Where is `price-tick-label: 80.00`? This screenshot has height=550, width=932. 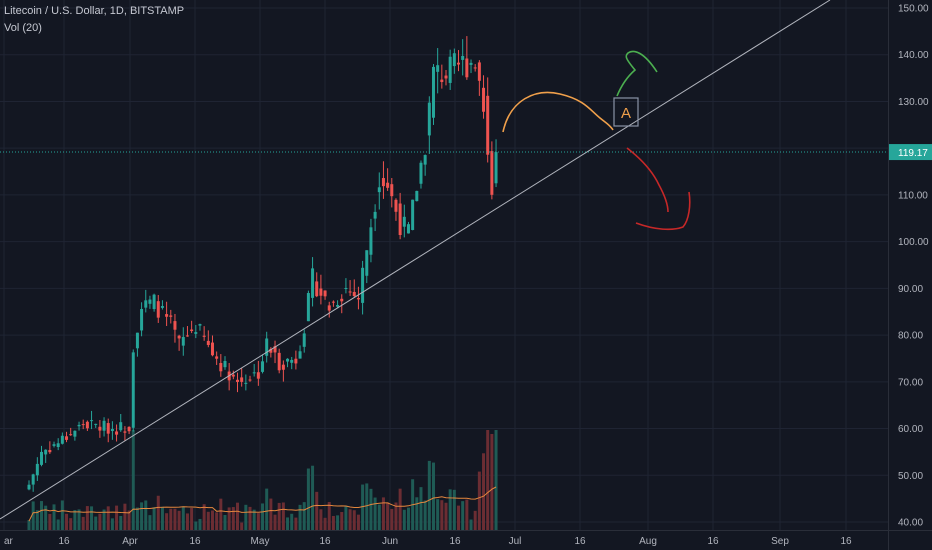 price-tick-label: 80.00 is located at coordinates (910, 336).